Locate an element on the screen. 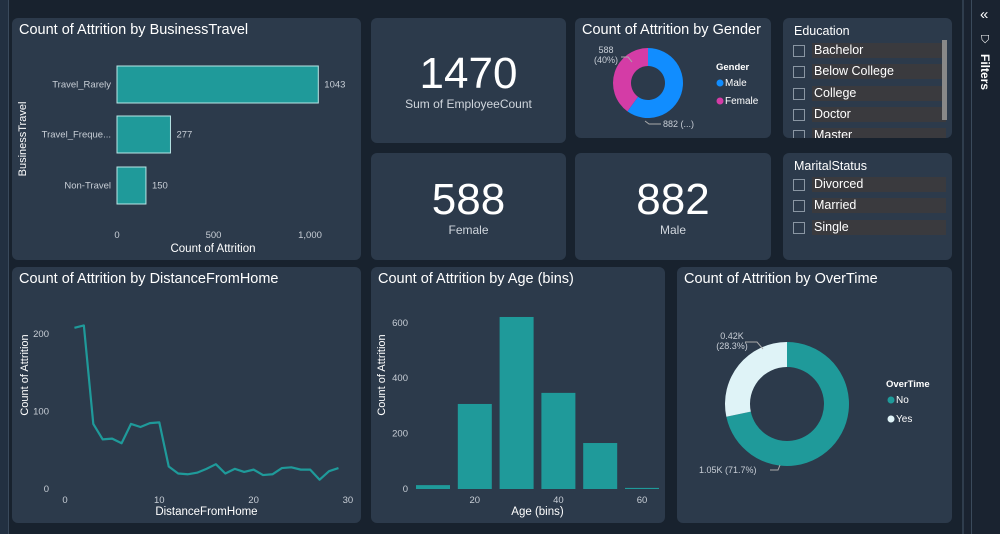 The height and width of the screenshot is (534, 1000). kpi-value: 1470 is located at coordinates (468, 73).